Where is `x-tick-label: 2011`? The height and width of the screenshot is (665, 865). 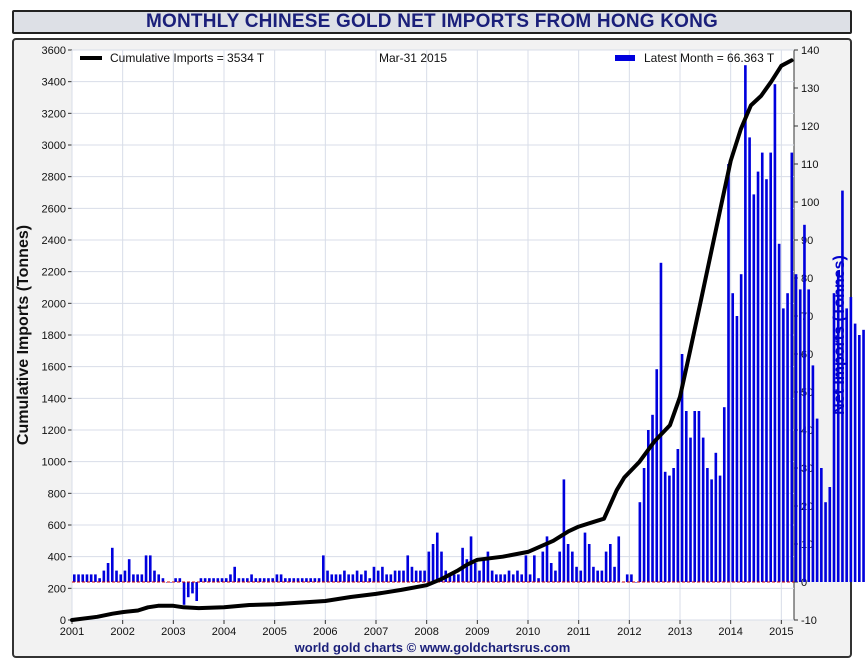
x-tick-label: 2011 is located at coordinates (579, 632).